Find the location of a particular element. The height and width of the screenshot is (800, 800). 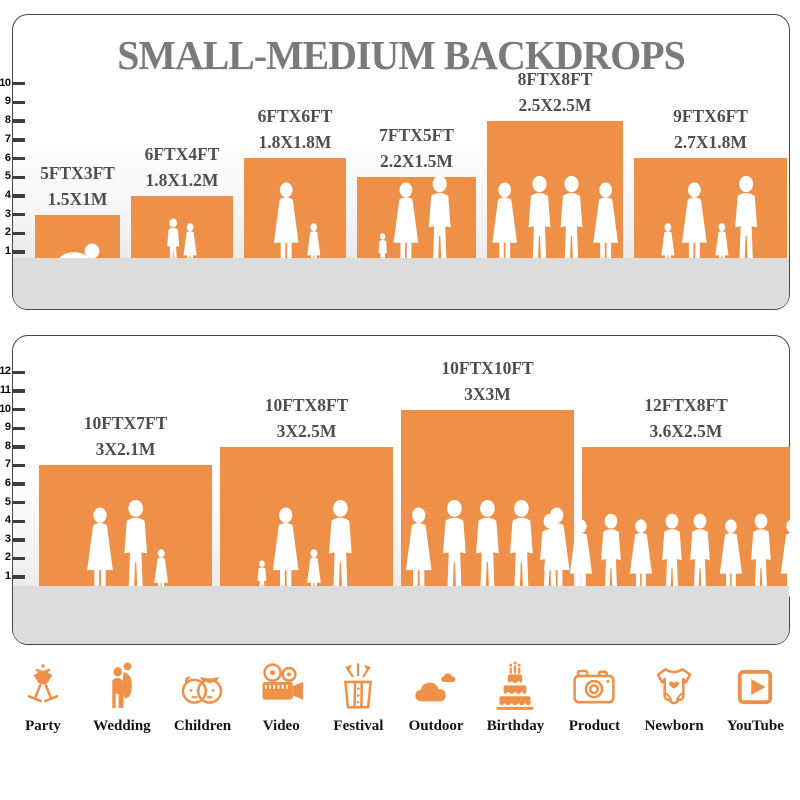

floor-bottom is located at coordinates (401, 615).